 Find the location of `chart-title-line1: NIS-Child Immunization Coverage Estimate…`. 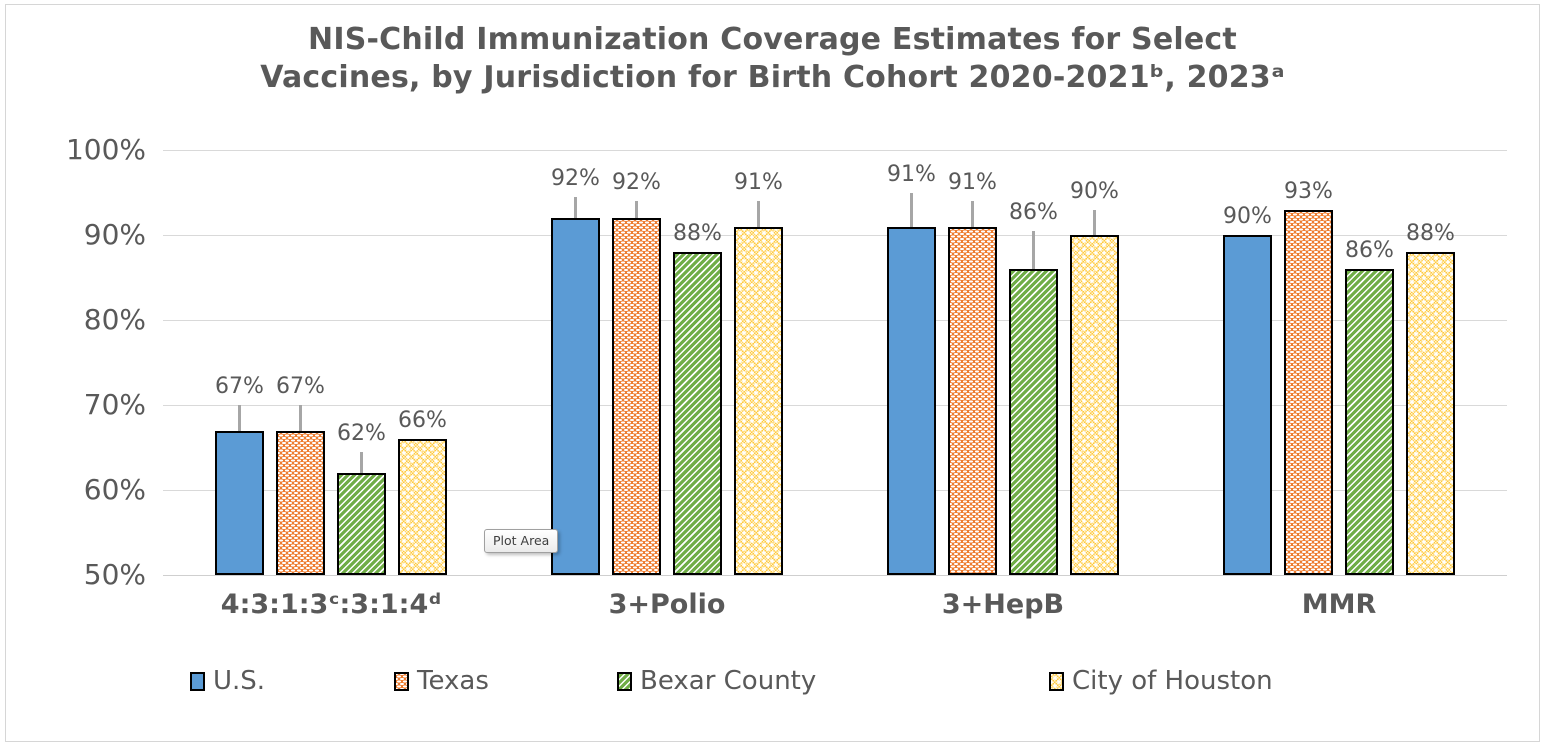

chart-title-line1: NIS-Child Immunization Coverage Estimate… is located at coordinates (772, 39).